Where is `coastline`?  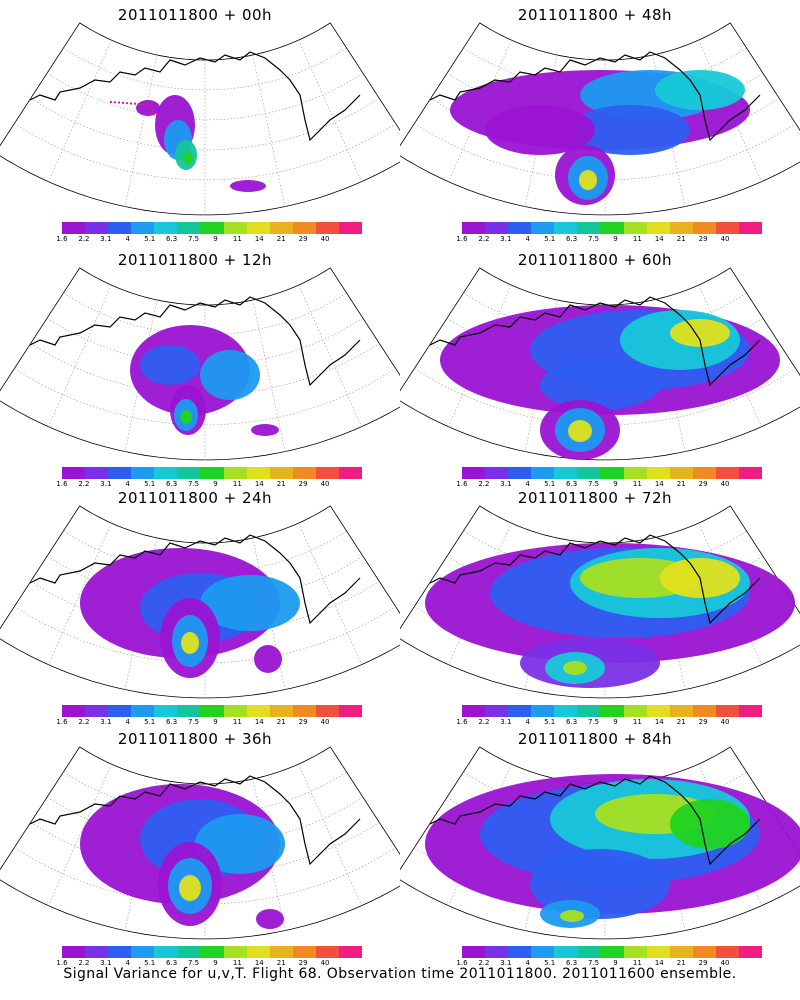
coastline is located at coordinates (595, 579).